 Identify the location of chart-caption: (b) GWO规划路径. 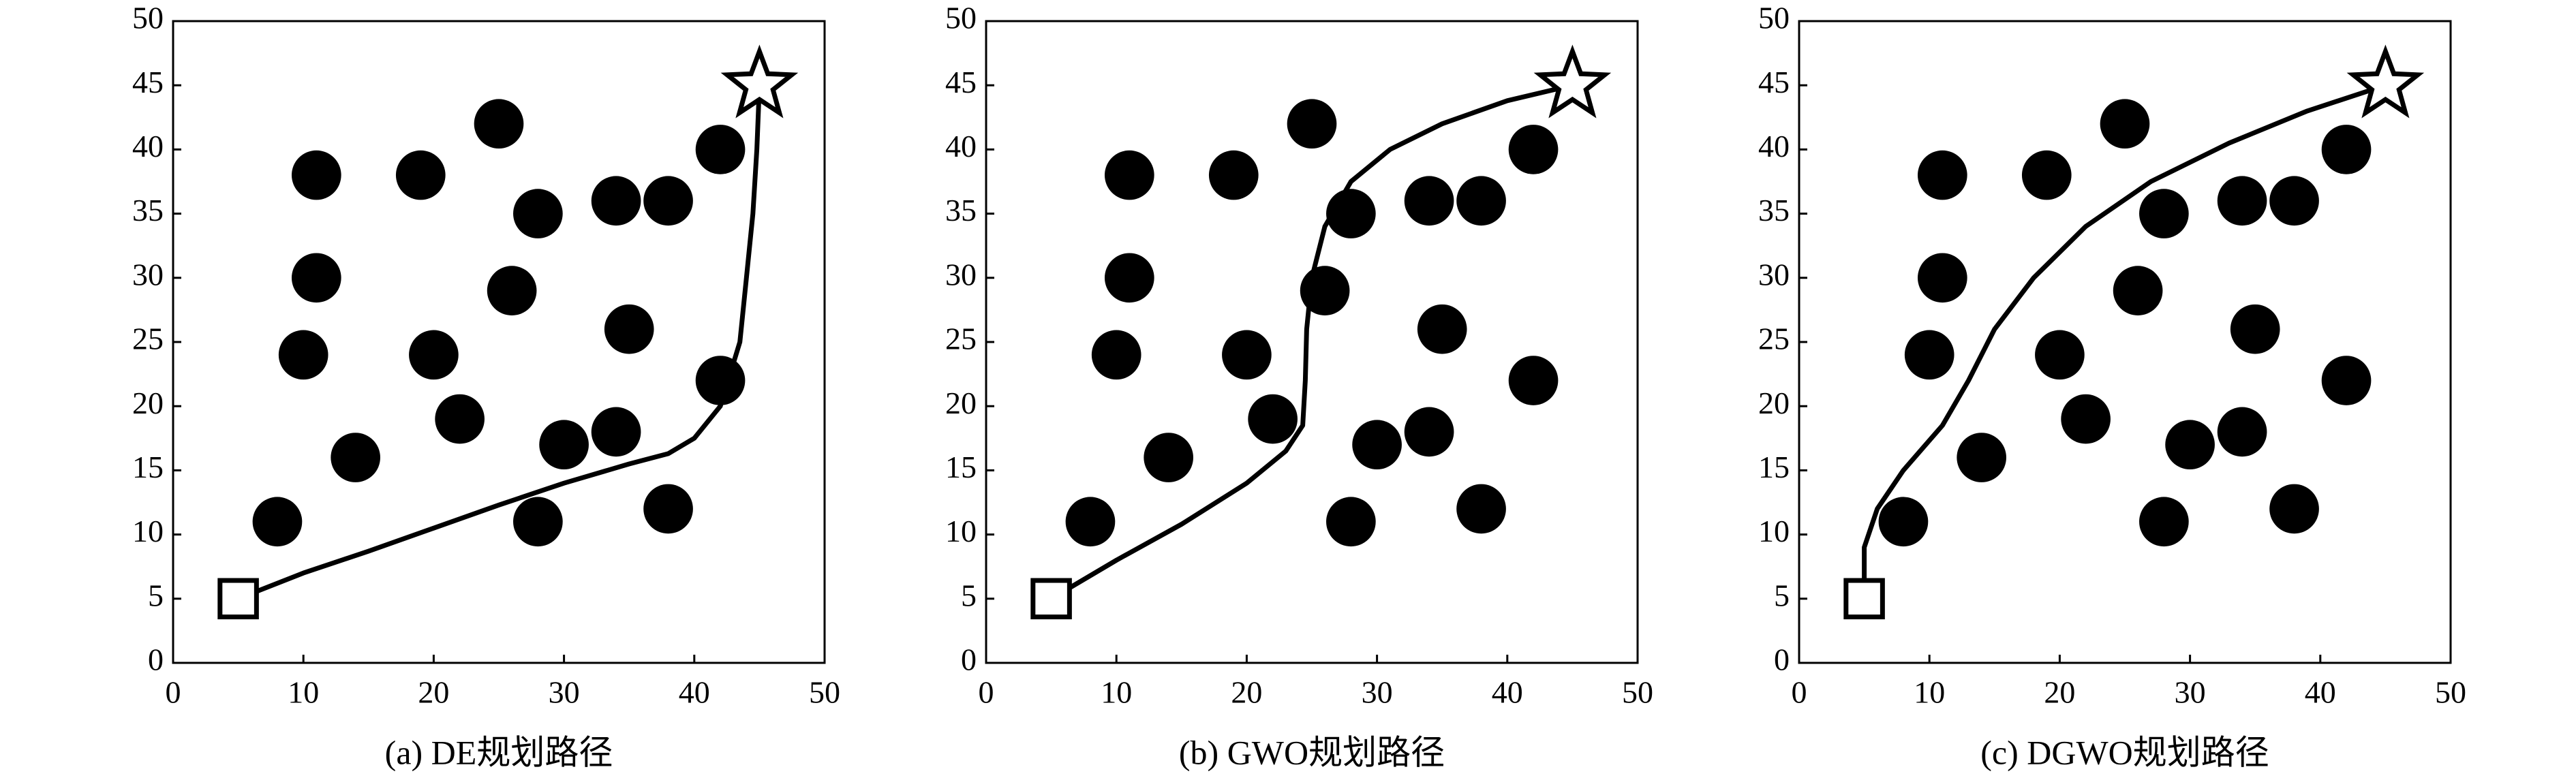
(1312, 752).